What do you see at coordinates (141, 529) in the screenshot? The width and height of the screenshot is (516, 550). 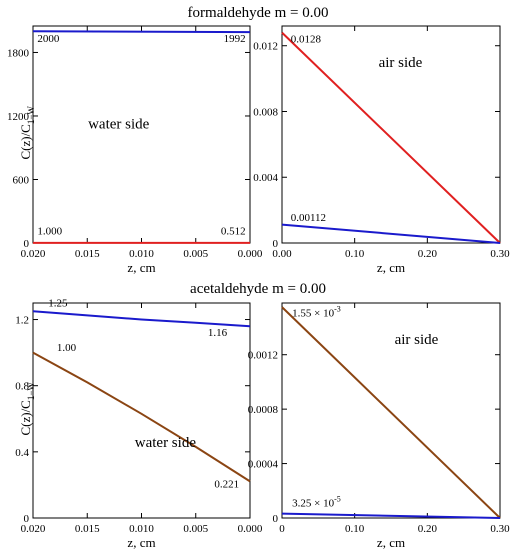 I see `acetaldehyde-water-x-tick-label: 0.010` at bounding box center [141, 529].